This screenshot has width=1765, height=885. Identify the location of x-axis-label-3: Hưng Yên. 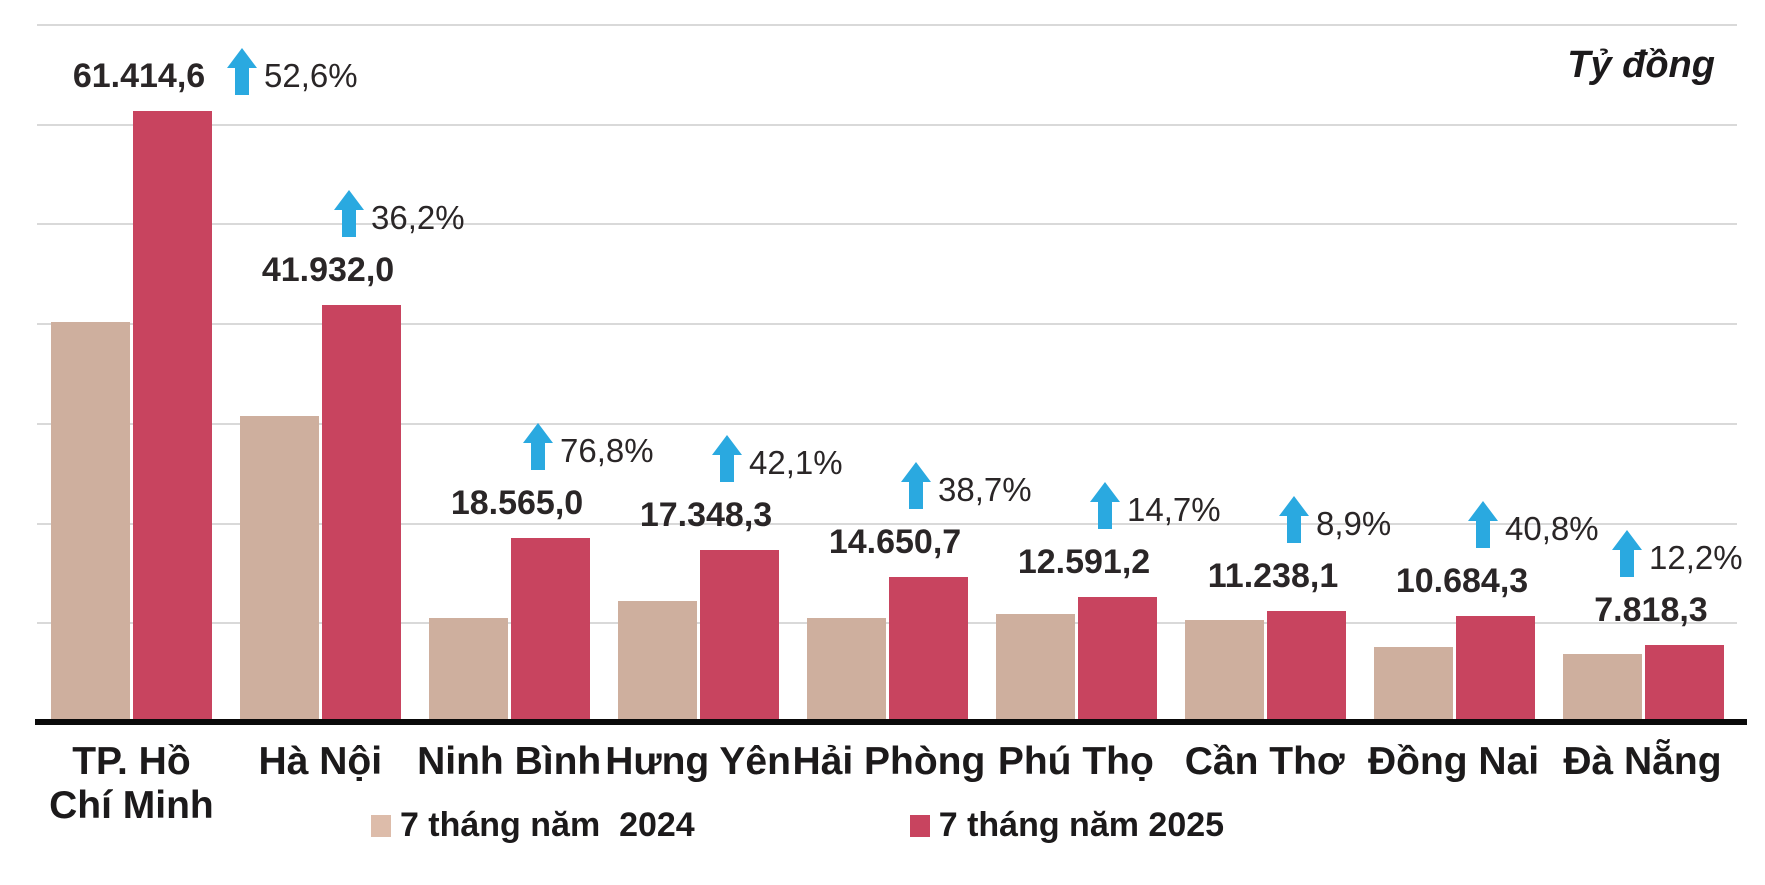
(698, 761).